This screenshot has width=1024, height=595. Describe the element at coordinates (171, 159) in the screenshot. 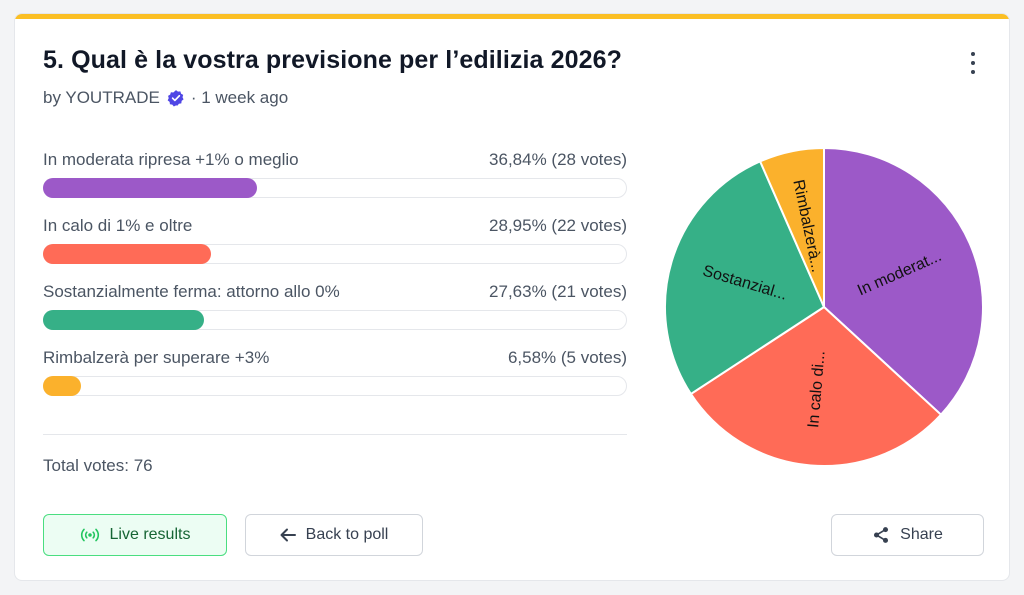

I see `option-label: In moderata ripresa +1% o meglio` at that location.